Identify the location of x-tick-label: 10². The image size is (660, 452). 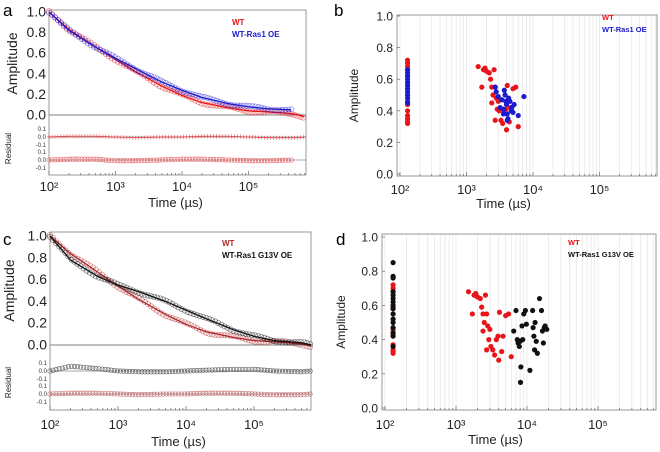
(385, 424).